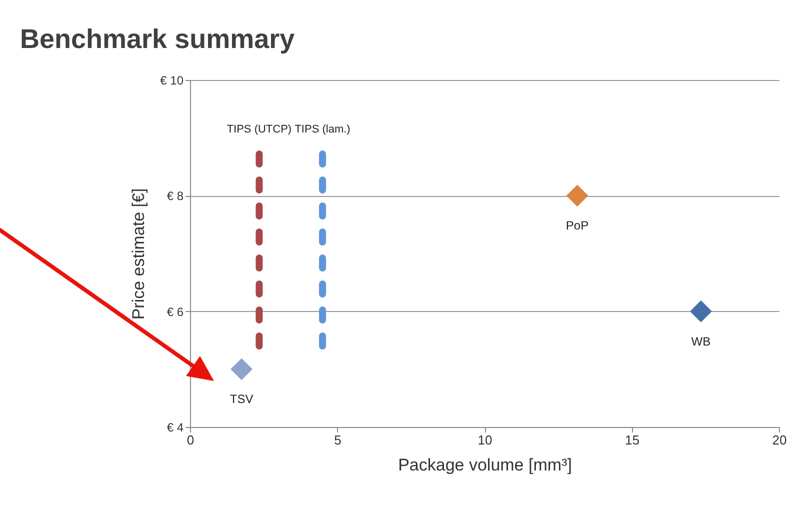 Image resolution: width=810 pixels, height=519 pixels. I want to click on x-tick-label: 15, so click(632, 440).